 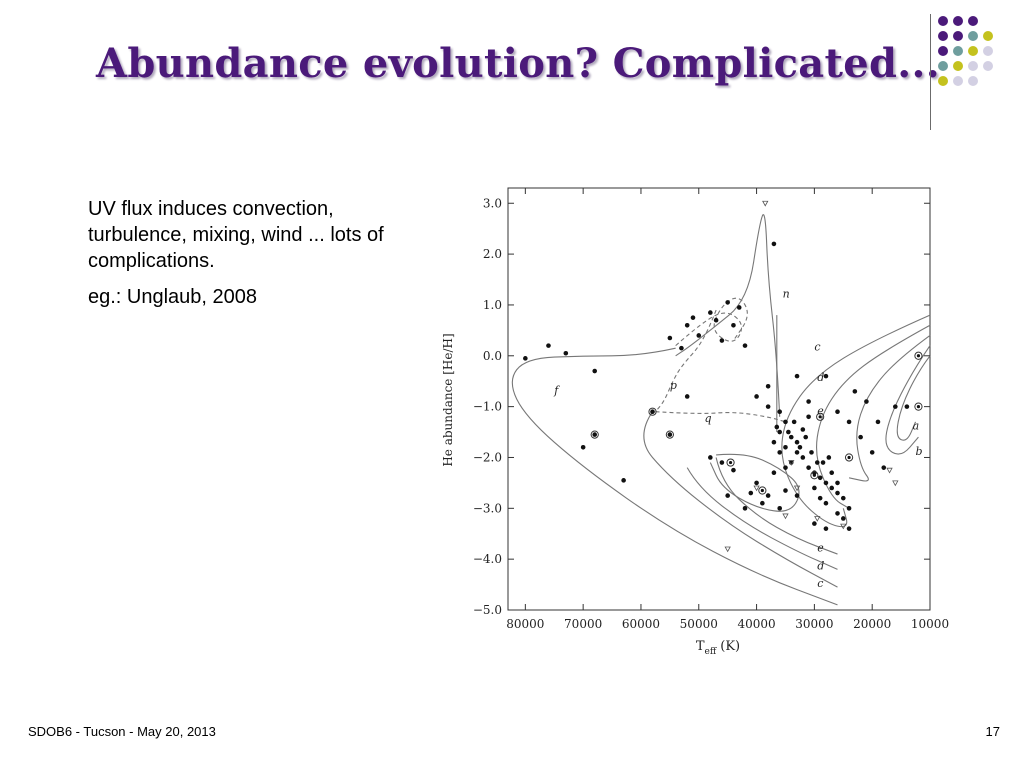 What do you see at coordinates (641, 624) in the screenshot?
I see `x-tick-label: 60000` at bounding box center [641, 624].